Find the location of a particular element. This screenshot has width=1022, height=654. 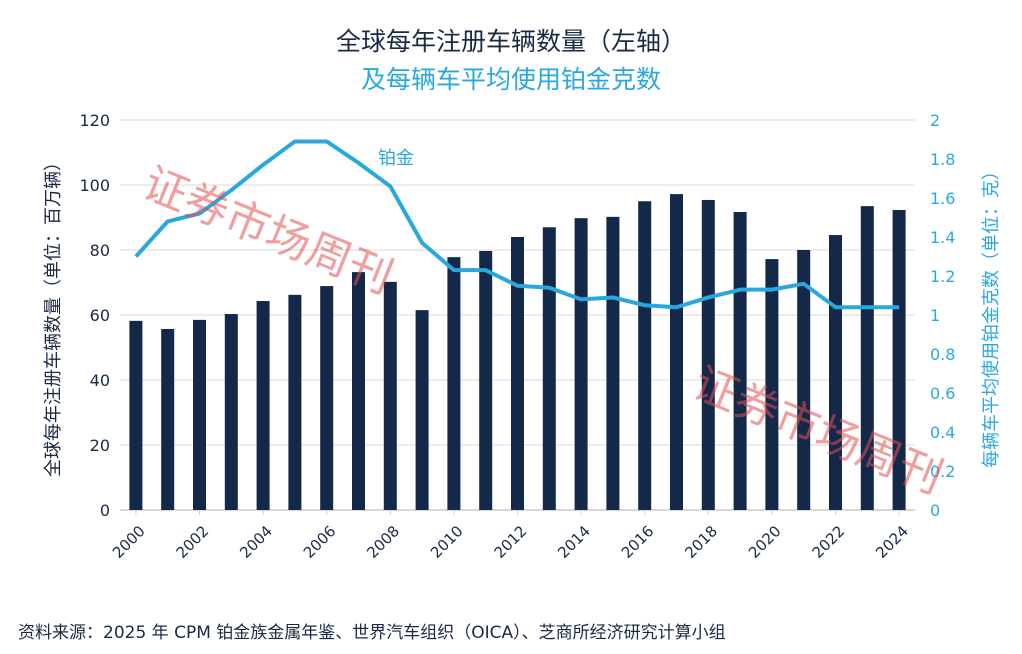

bar-2022 is located at coordinates (835, 373).